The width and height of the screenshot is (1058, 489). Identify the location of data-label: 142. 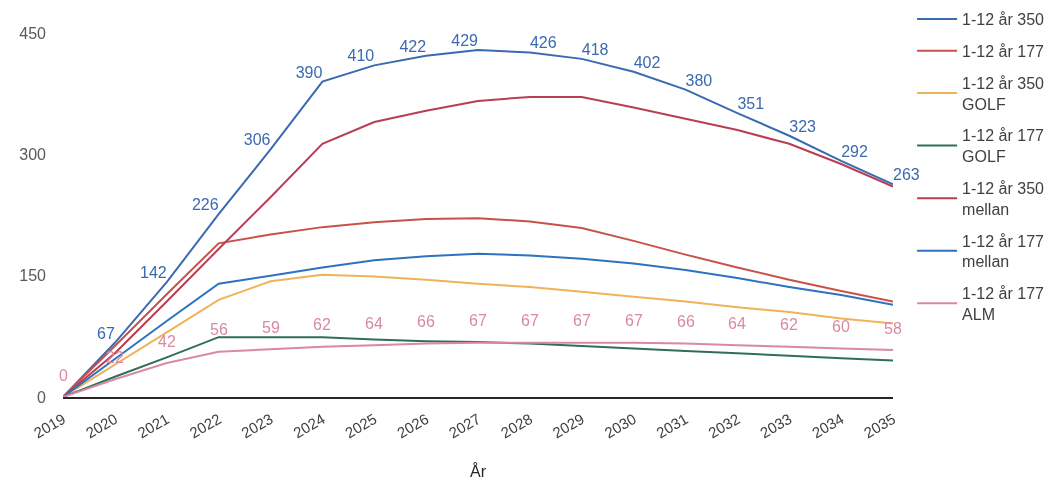
(153, 273).